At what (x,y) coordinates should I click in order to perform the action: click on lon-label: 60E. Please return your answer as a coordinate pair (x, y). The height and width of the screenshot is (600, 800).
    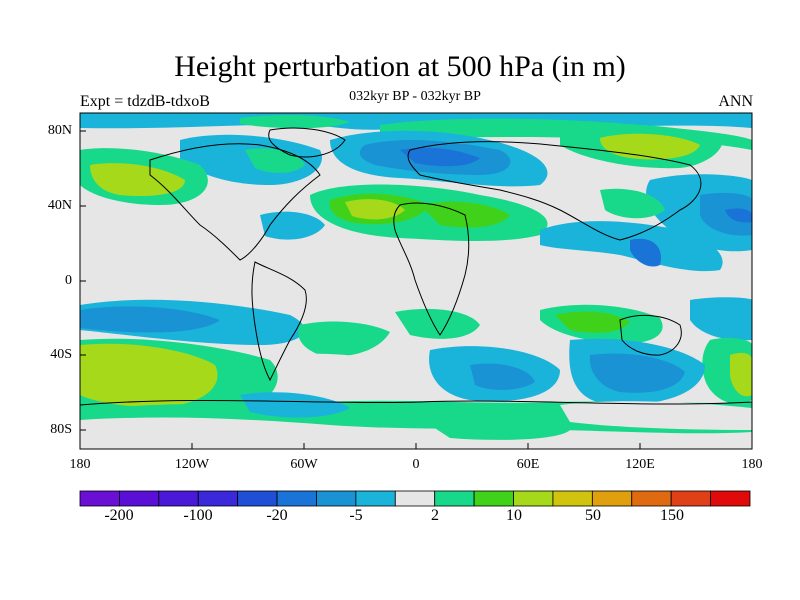
    Looking at the image, I should click on (528, 464).